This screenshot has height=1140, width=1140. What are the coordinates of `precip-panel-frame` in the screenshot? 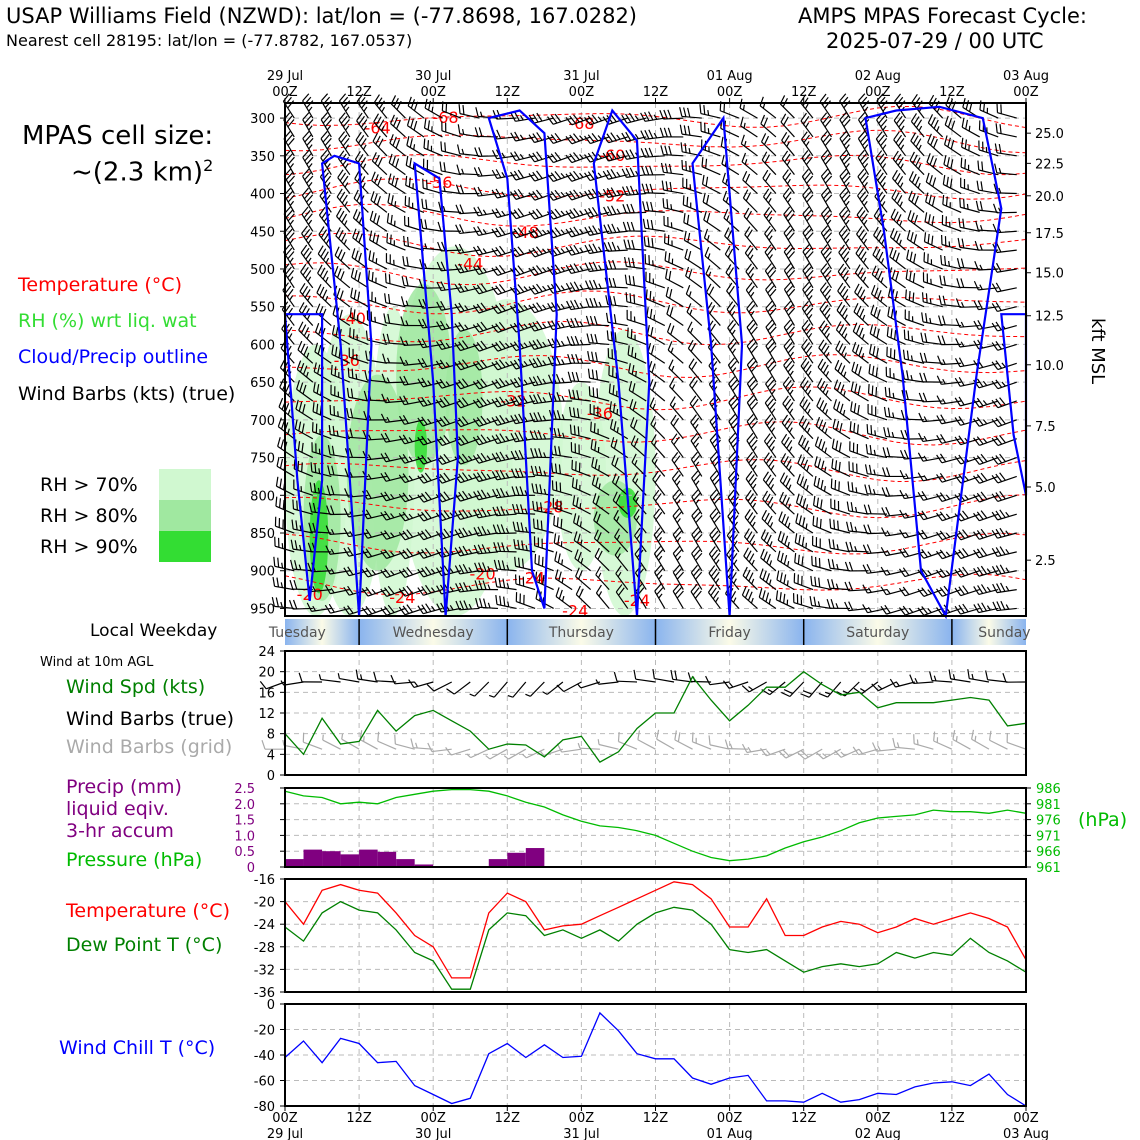 It's located at (655, 827).